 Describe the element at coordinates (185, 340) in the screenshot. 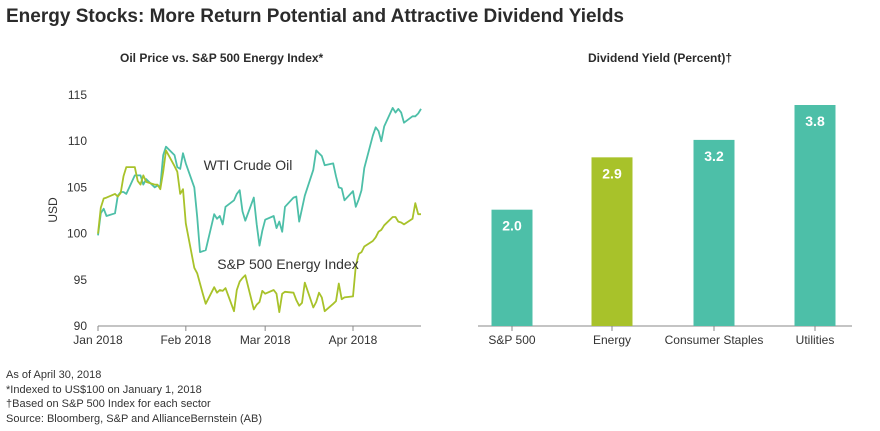

I see `x-tick-label: Feb 2018` at that location.